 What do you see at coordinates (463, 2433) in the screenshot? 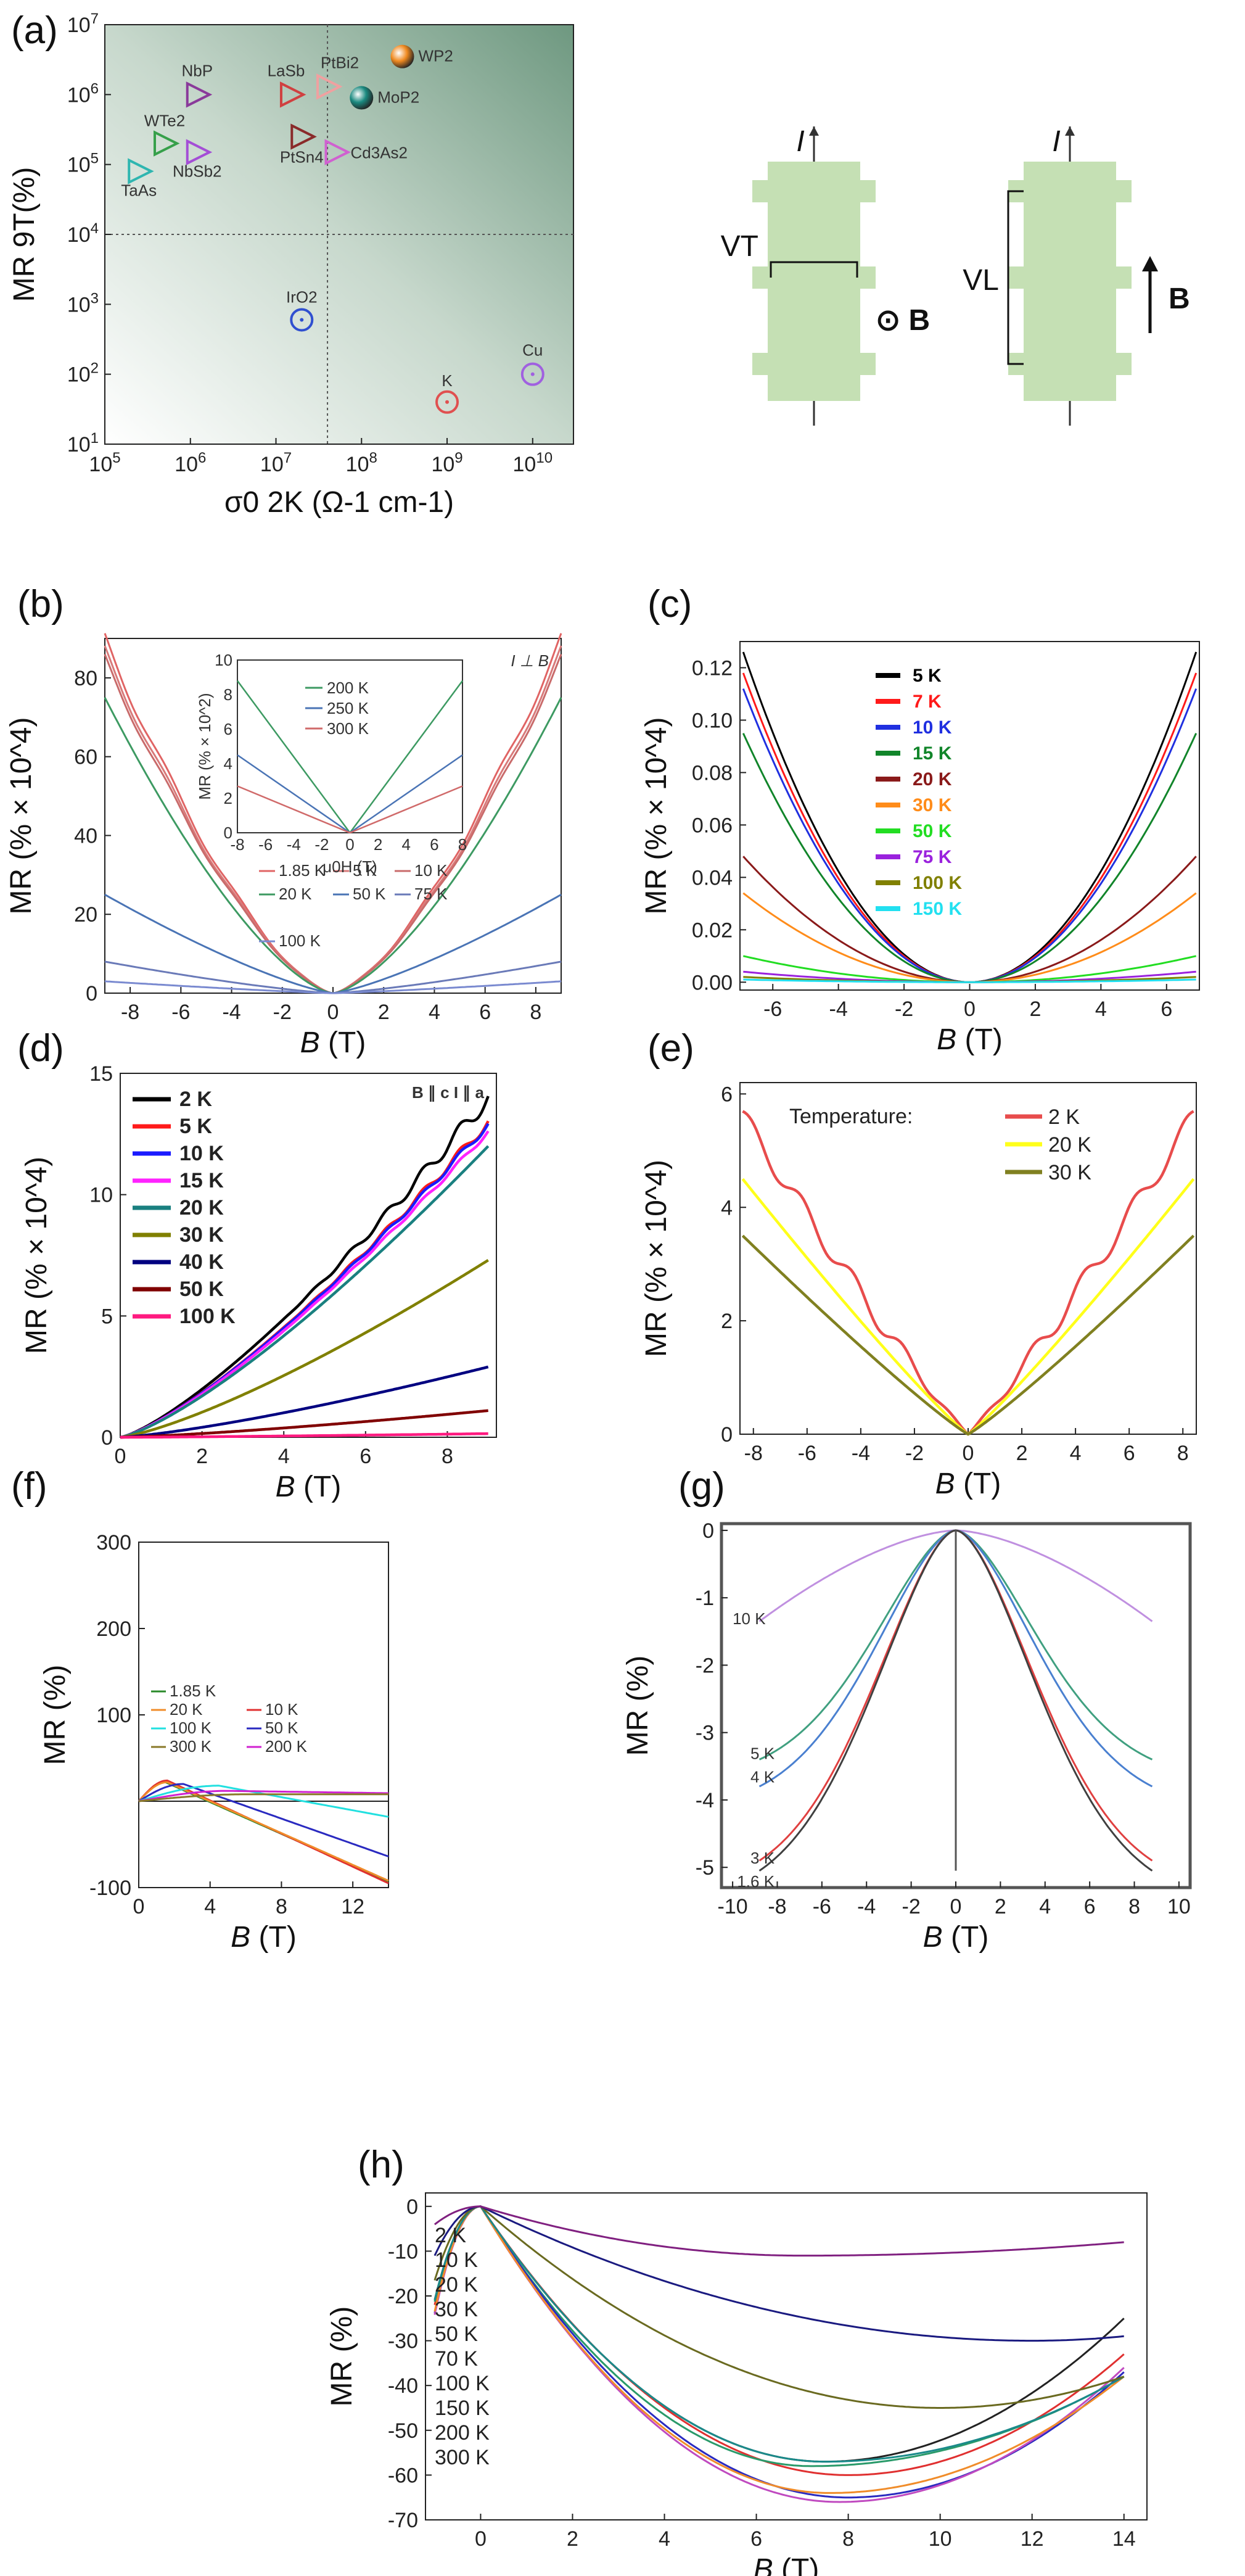
I see `legend-label: 200 K` at bounding box center [463, 2433].